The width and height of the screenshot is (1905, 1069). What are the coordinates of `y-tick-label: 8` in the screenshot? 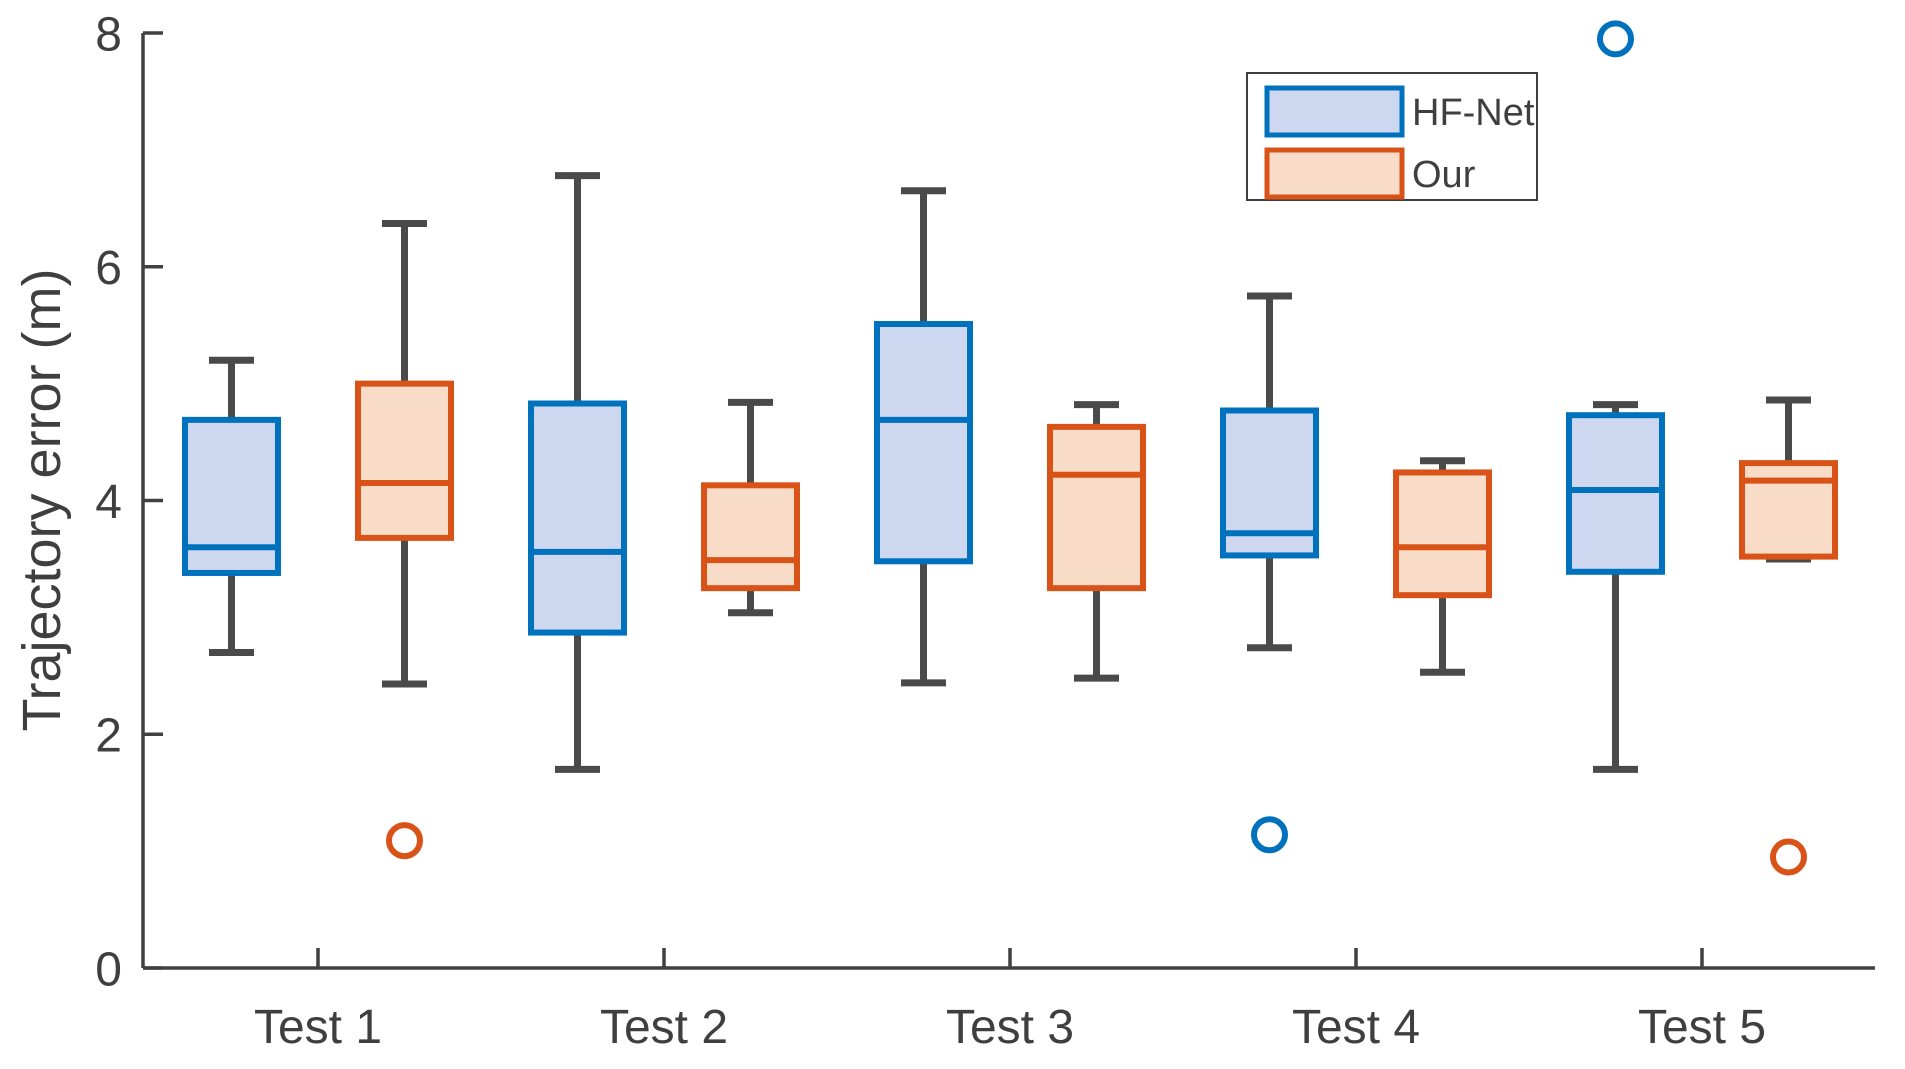 It's located at (108, 34).